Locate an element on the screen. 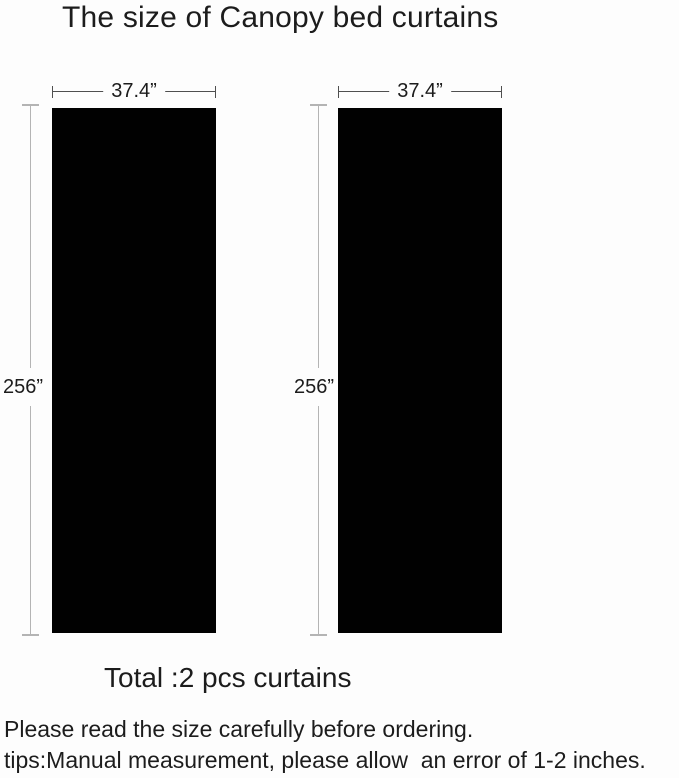 The height and width of the screenshot is (778, 679). page-title: The size of Canopy bed curtains is located at coordinates (280, 17).